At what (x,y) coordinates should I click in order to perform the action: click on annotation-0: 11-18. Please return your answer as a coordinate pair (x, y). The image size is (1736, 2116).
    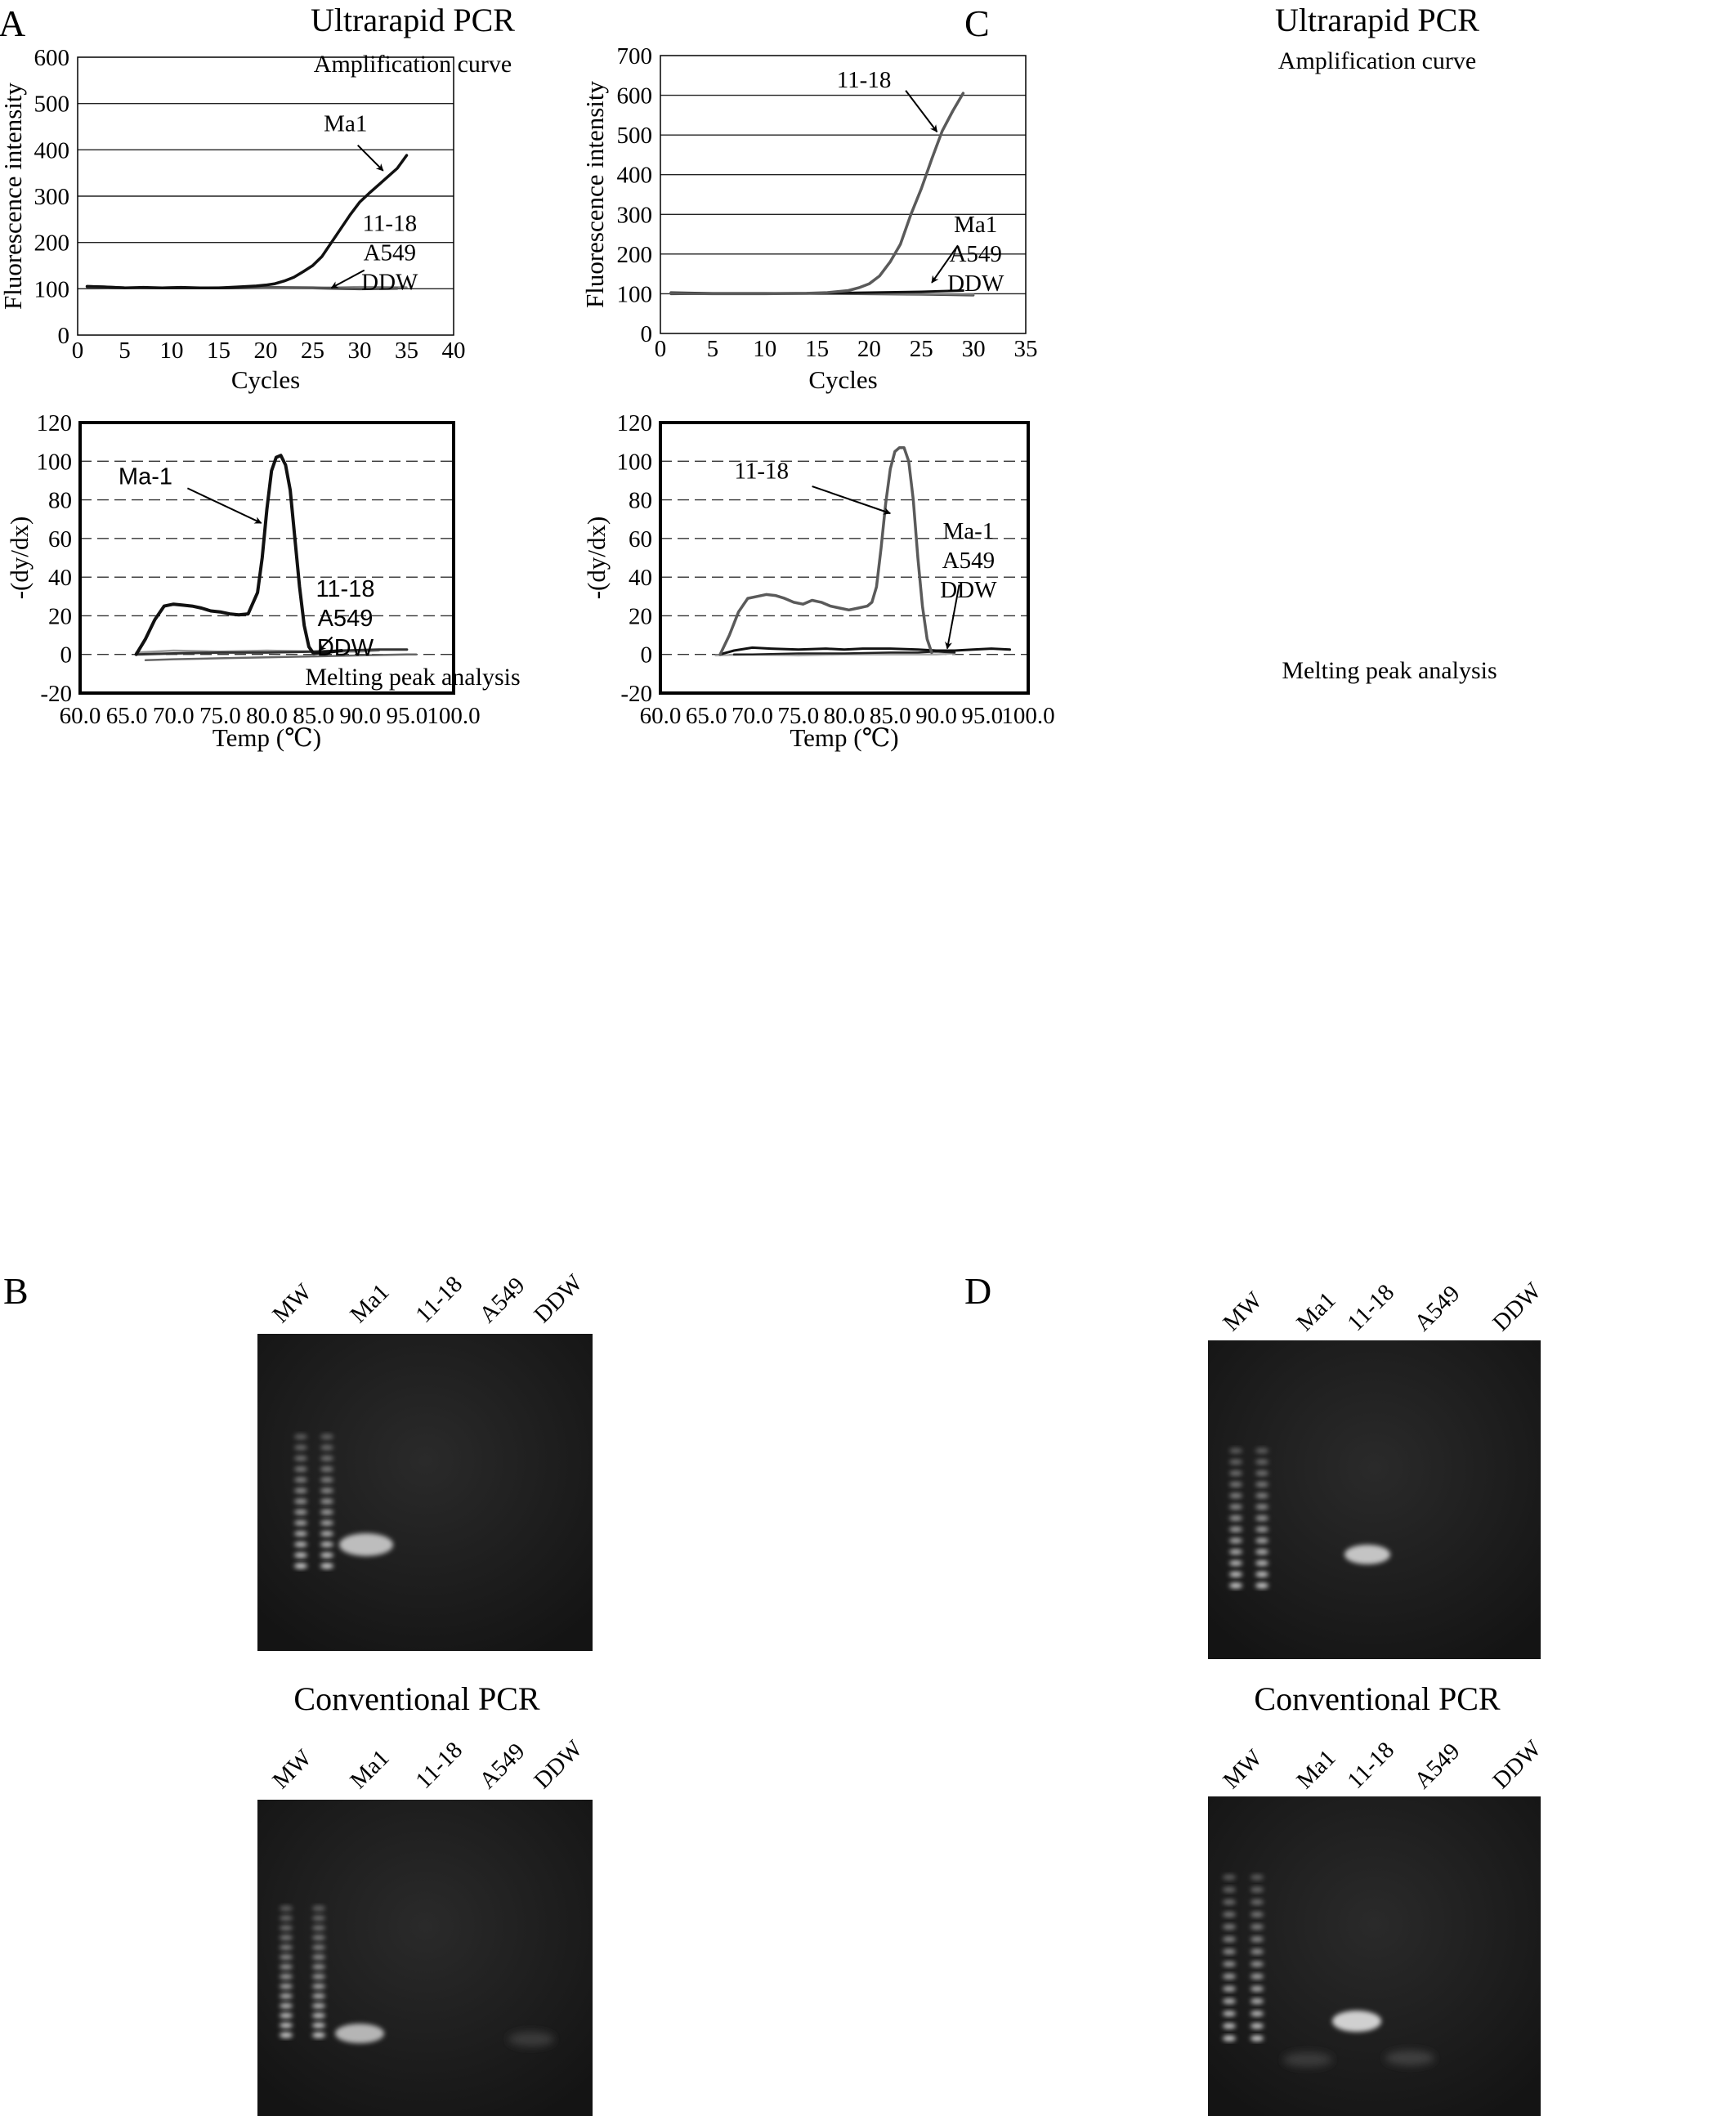
    Looking at the image, I should click on (813, 487).